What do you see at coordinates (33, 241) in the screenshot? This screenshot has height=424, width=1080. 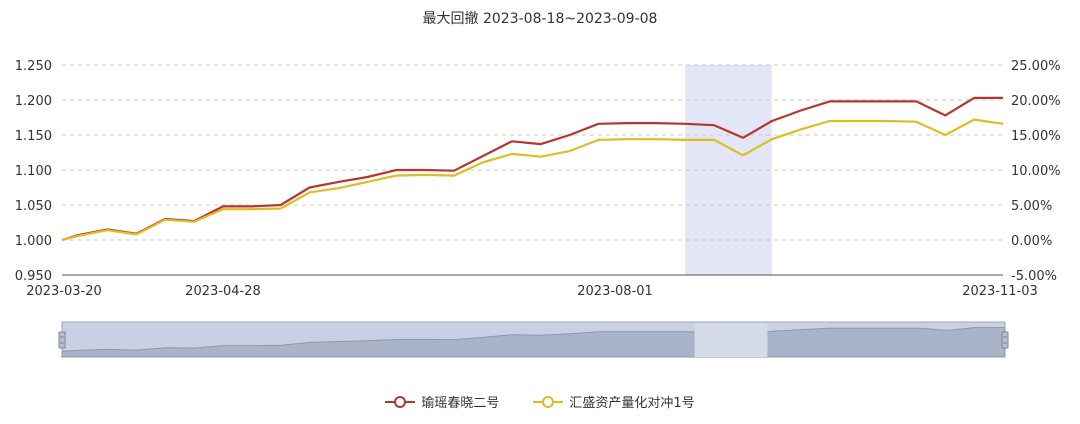 I see `y-left-tick-label: 1.000` at bounding box center [33, 241].